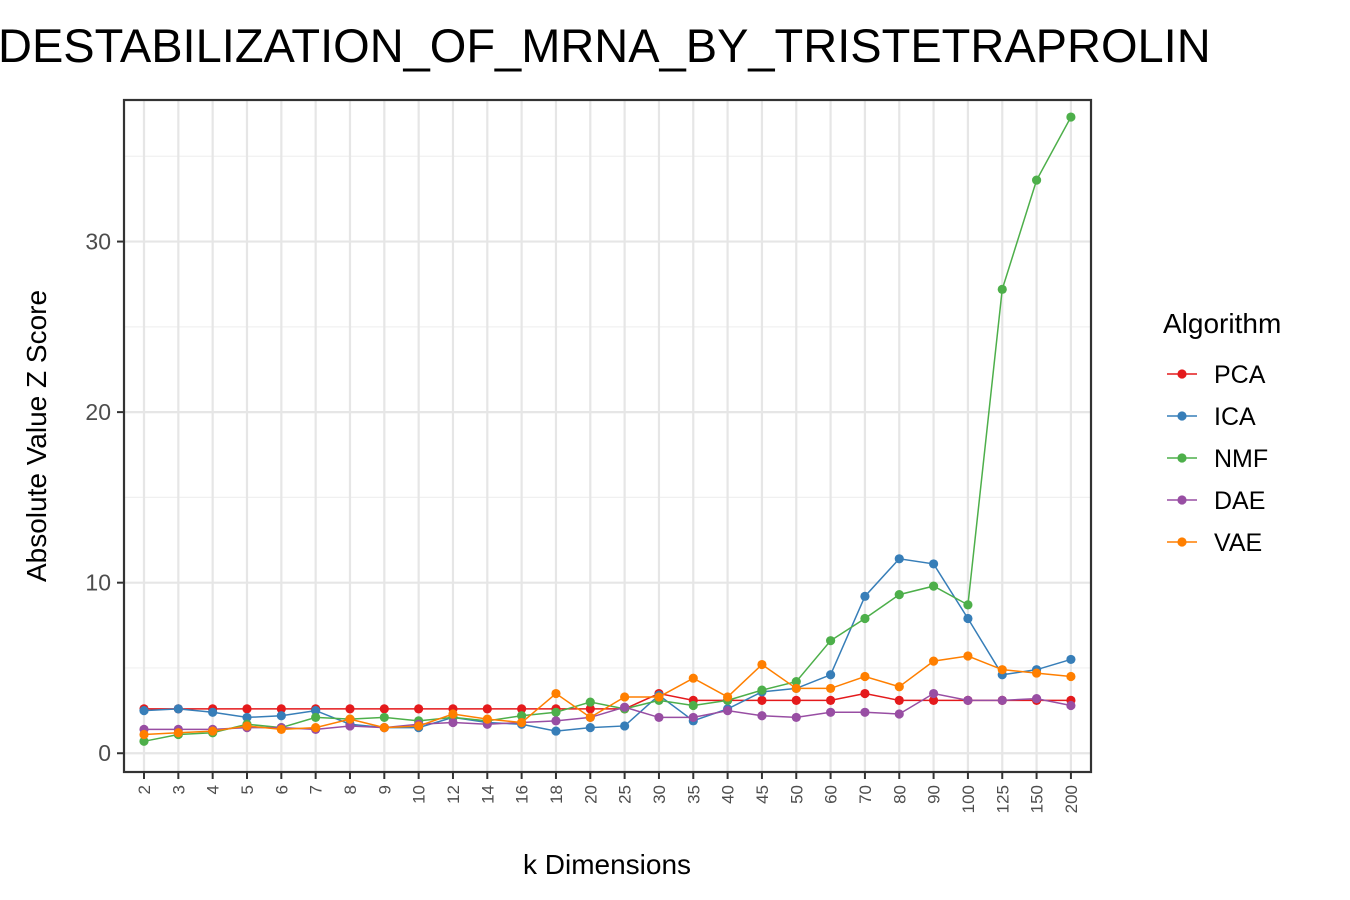 This screenshot has width=1350, height=900. Describe the element at coordinates (607, 864) in the screenshot. I see `x-axis-title: k Dimensions` at that location.